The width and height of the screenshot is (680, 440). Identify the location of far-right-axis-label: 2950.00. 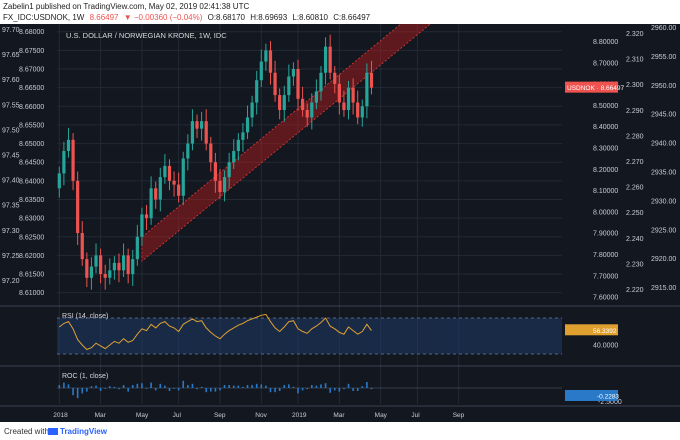
(663, 86).